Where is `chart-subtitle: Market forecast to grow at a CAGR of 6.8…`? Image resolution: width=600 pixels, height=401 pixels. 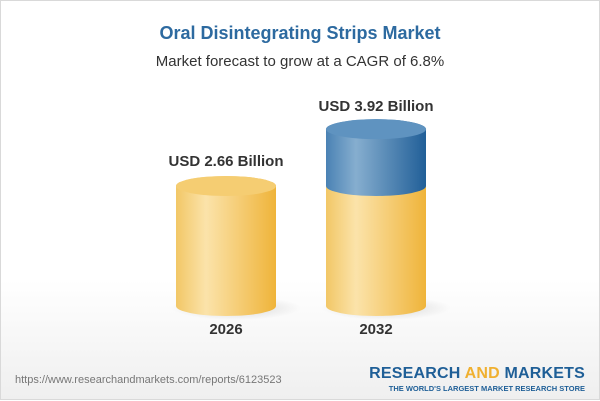
chart-subtitle: Market forecast to grow at a CAGR of 6.8… is located at coordinates (300, 61).